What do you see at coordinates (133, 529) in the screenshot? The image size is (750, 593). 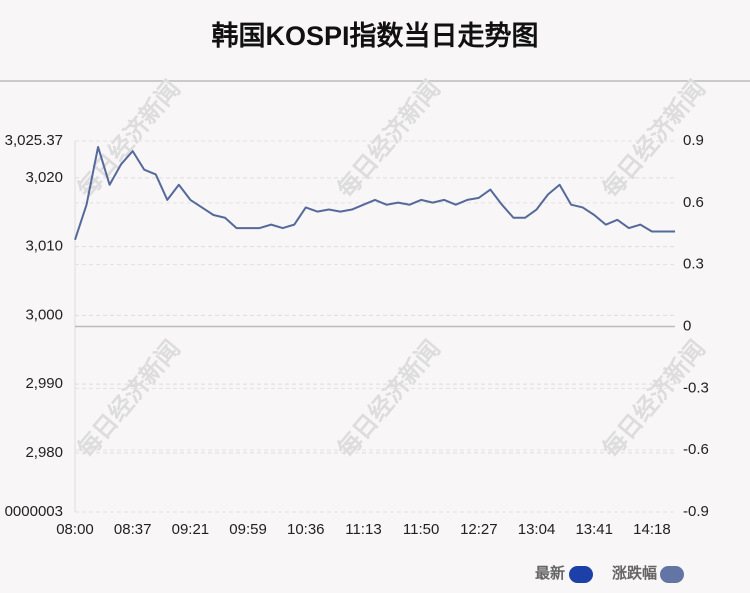 I see `x-tick-label: 08:37` at bounding box center [133, 529].